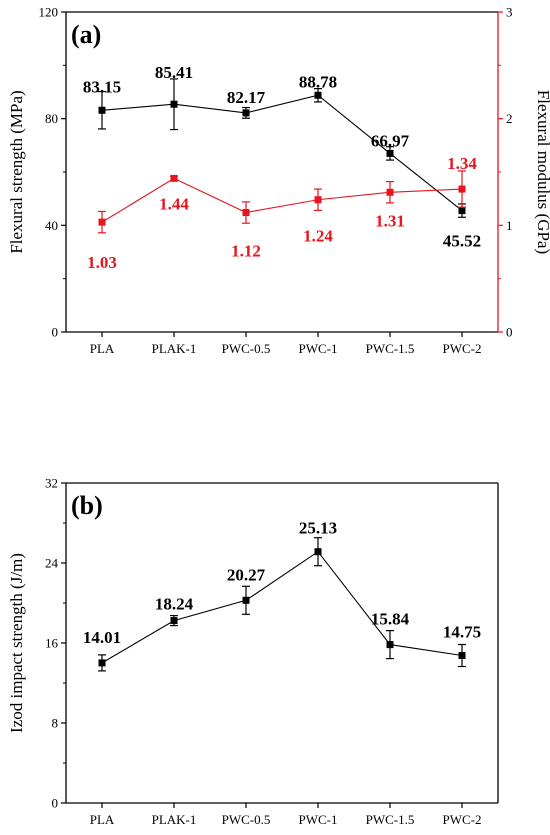  What do you see at coordinates (102, 637) in the screenshot?
I see `data-label: 14.01` at bounding box center [102, 637].